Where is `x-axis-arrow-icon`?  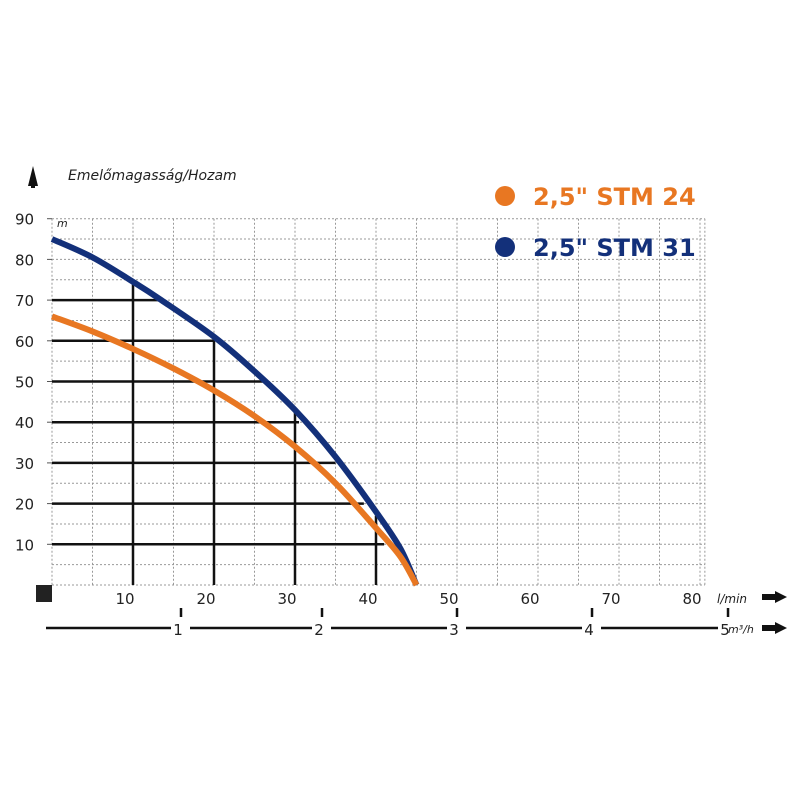
x-axis-arrow-icon is located at coordinates (774, 597).